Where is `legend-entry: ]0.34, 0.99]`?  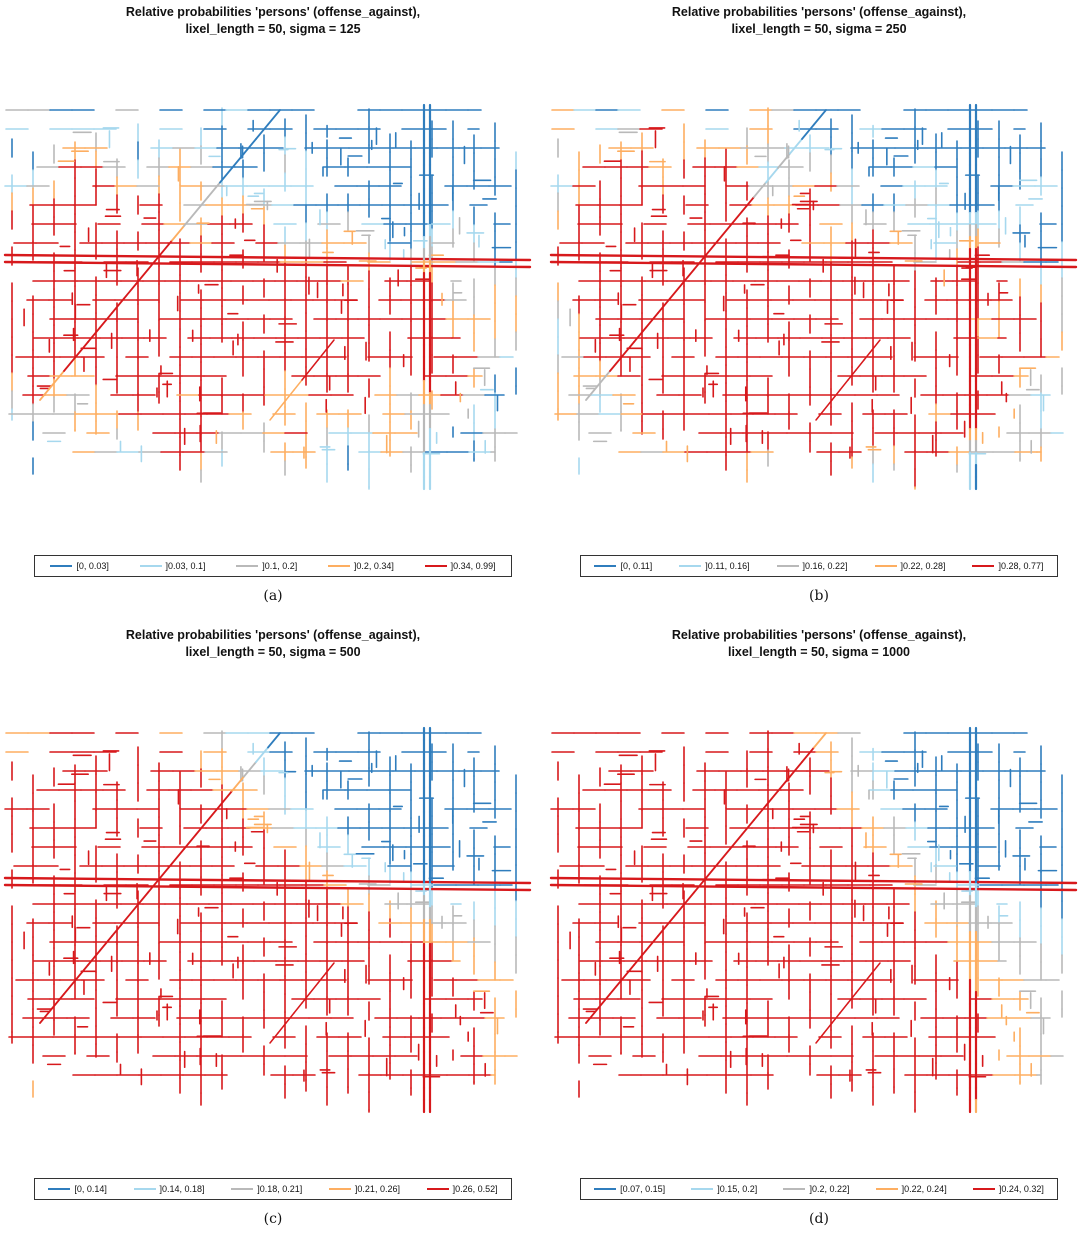
legend-entry: ]0.34, 0.99] is located at coordinates (460, 566).